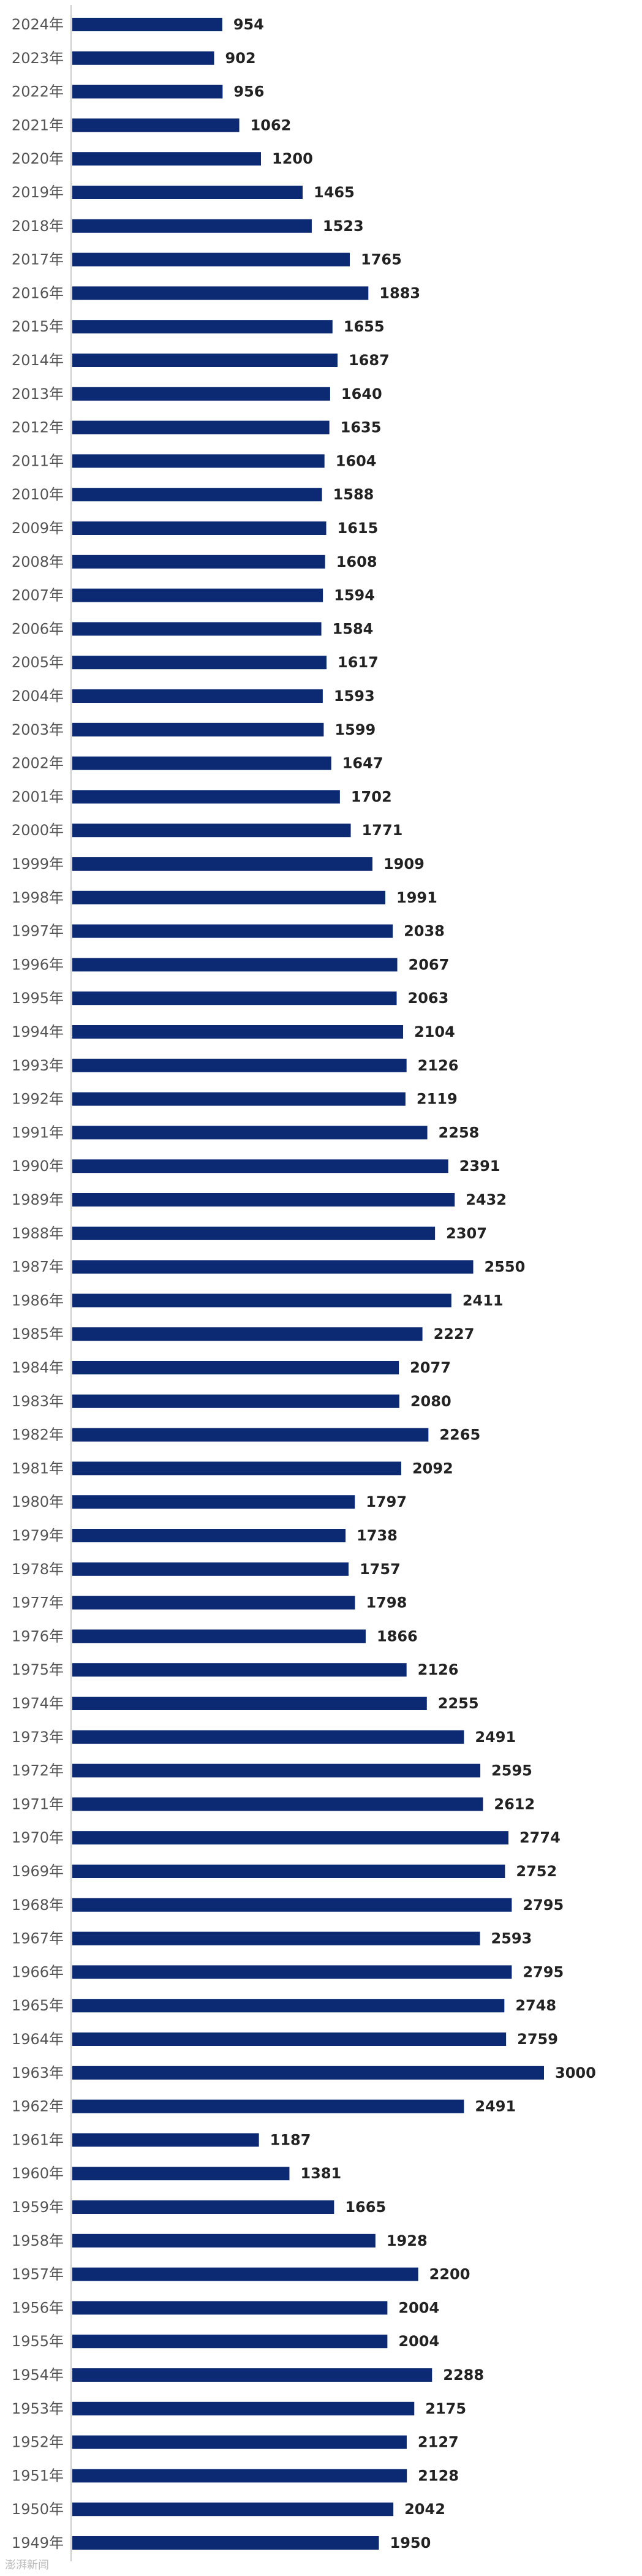 Image resolution: width=642 pixels, height=2576 pixels. What do you see at coordinates (38, 1233) in the screenshot?
I see `y-tick-label: 1988年` at bounding box center [38, 1233].